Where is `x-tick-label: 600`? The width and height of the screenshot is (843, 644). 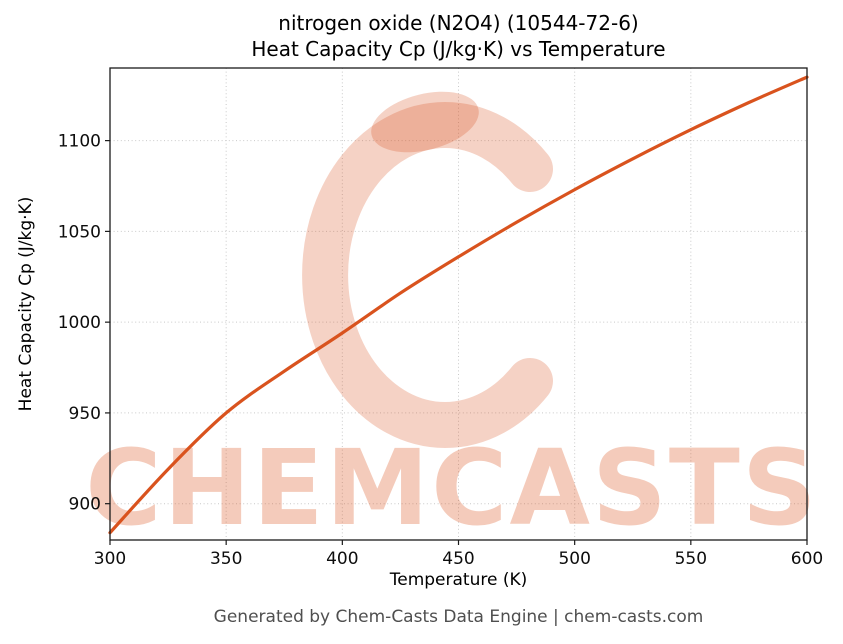 x-tick-label: 600 is located at coordinates (807, 559).